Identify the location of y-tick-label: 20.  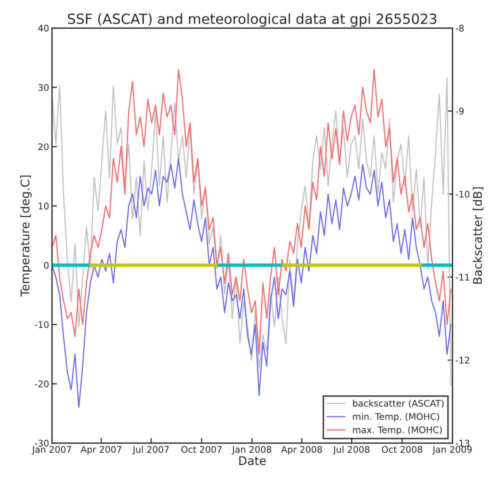
(43, 146).